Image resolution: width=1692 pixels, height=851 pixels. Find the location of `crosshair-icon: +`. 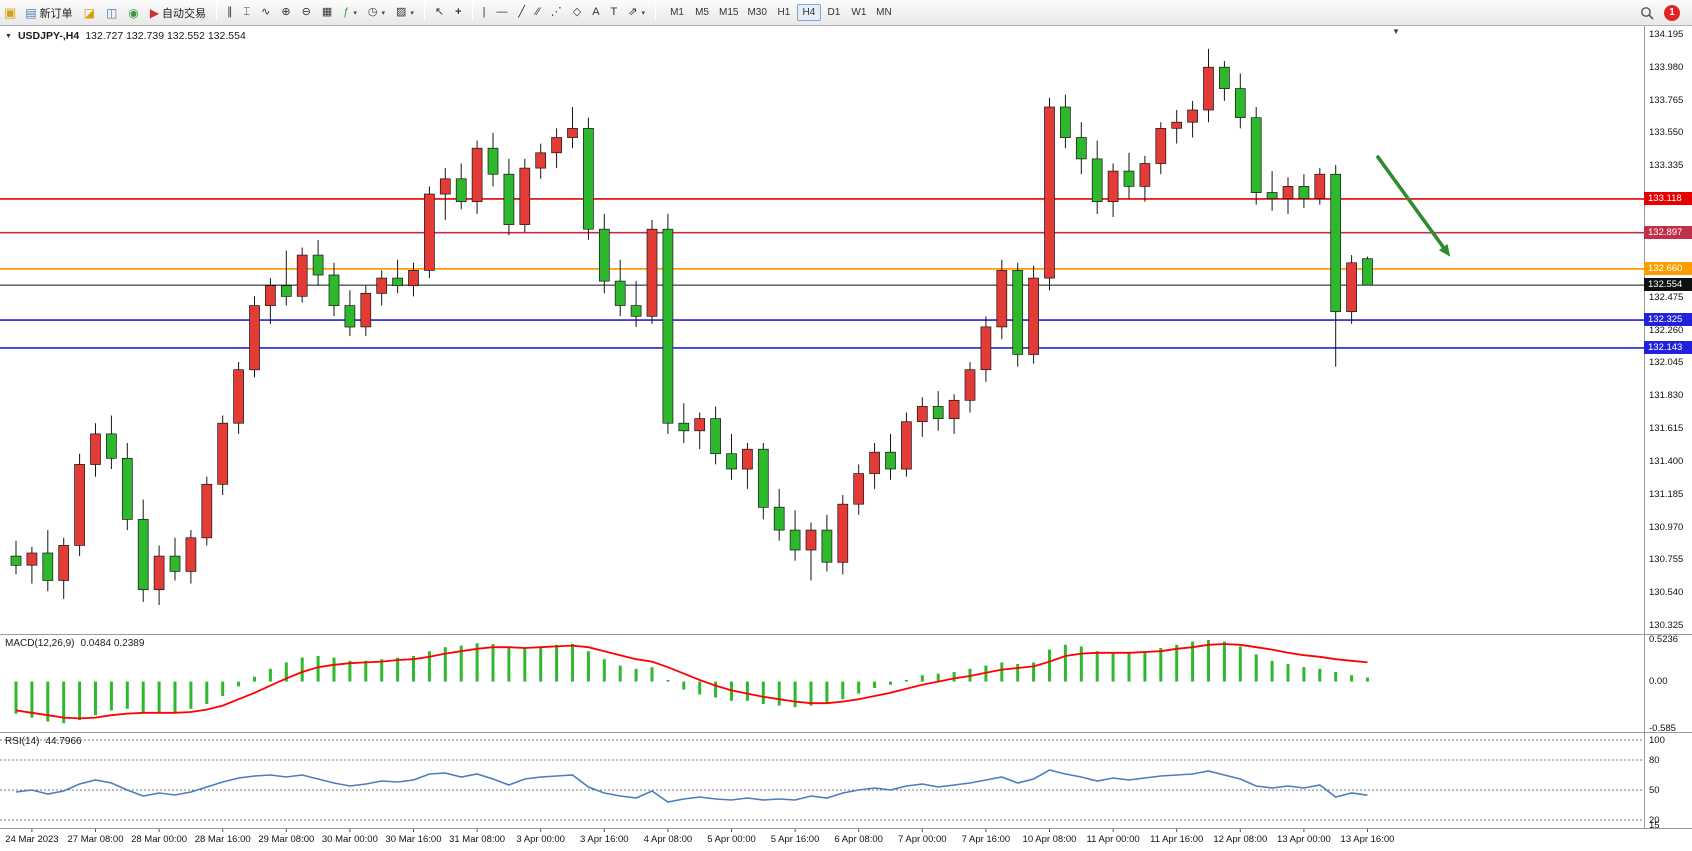

crosshair-icon: + is located at coordinates (458, 12).